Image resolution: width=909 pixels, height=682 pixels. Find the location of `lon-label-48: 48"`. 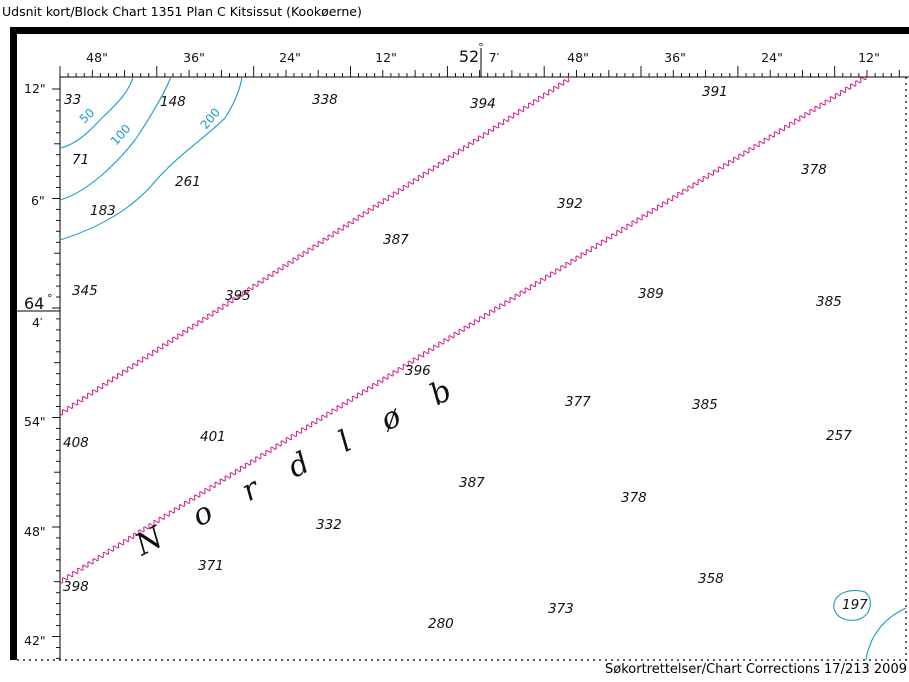

lon-label-48: 48" is located at coordinates (97, 57).